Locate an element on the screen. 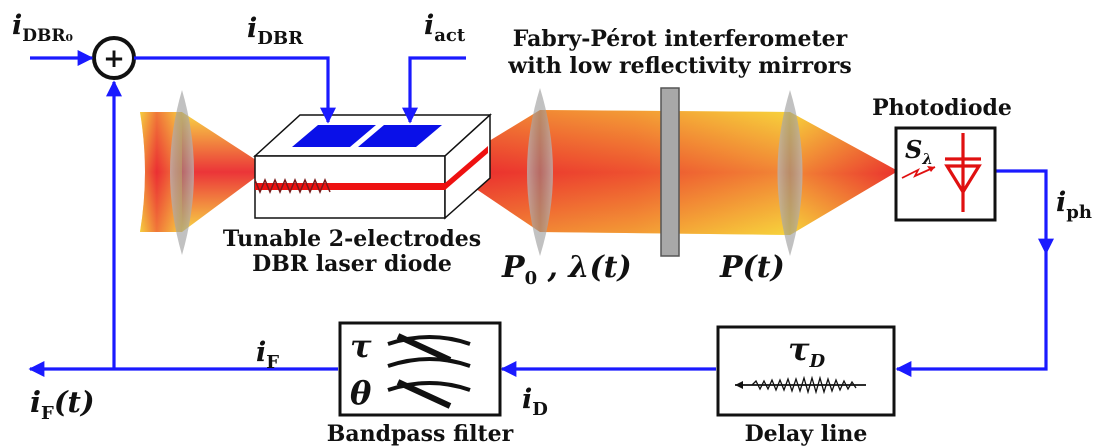 The width and height of the screenshot is (1104, 446). delay-line-box is located at coordinates (806, 371).